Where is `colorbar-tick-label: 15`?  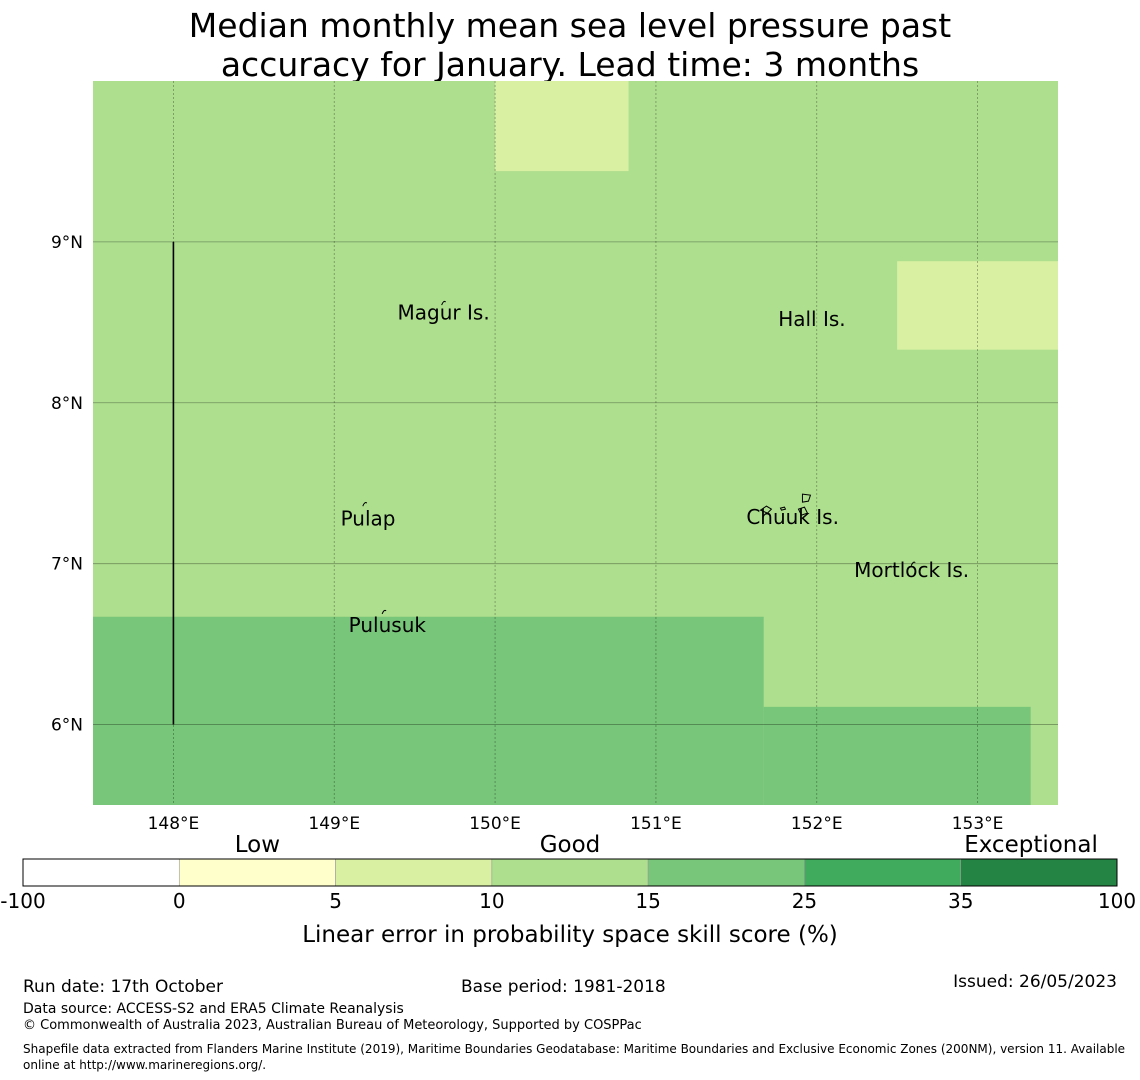
colorbar-tick-label: 15 is located at coordinates (647, 901).